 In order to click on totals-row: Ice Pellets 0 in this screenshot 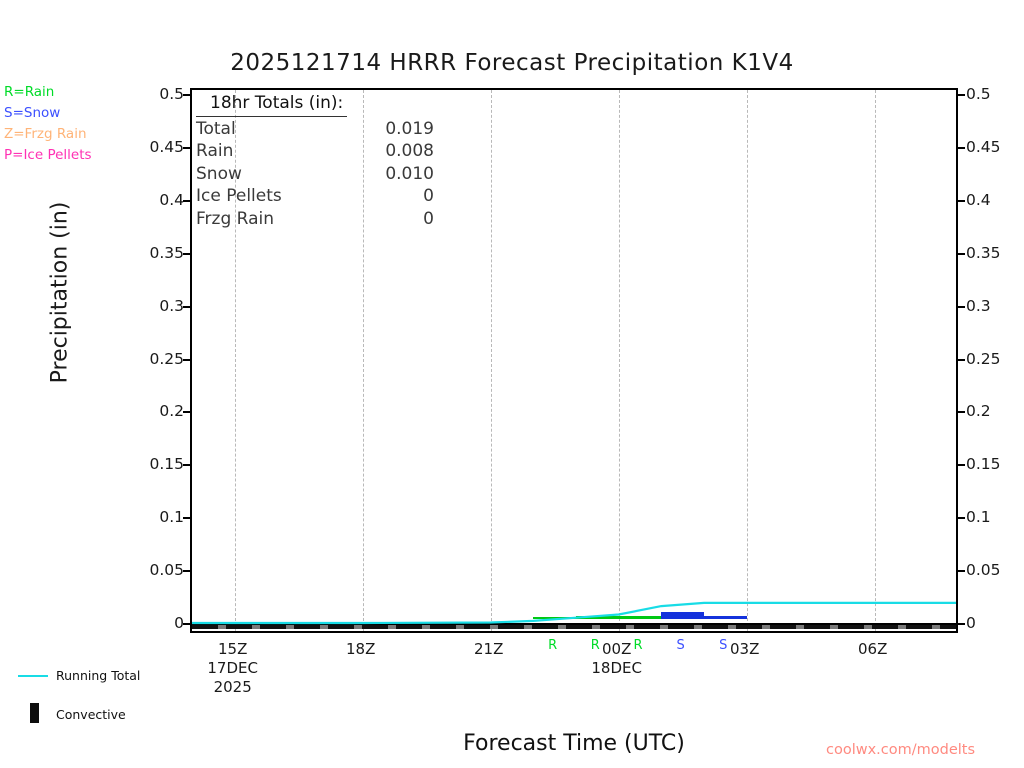, I will do `click(315, 196)`.